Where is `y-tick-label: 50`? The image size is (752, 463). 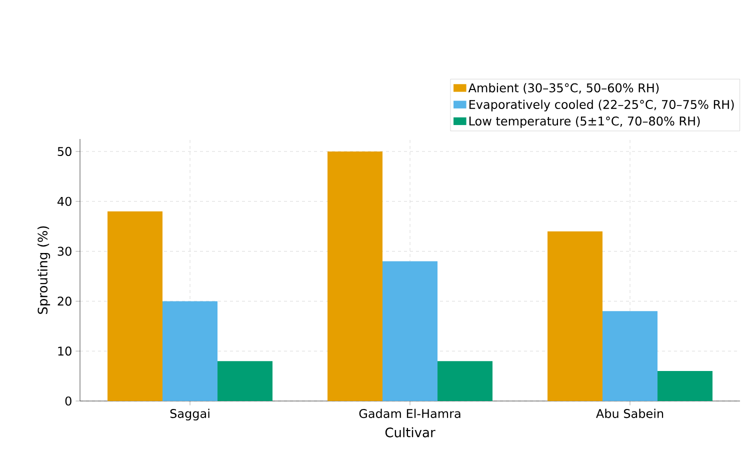
y-tick-label: 50 is located at coordinates (65, 151).